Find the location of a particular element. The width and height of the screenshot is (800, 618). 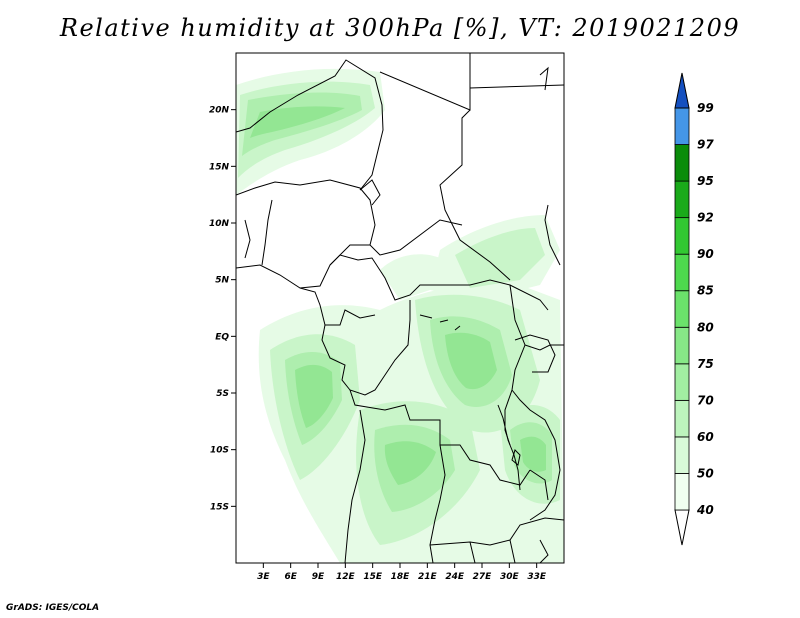

lat-tick-label: 15S is located at coordinates (219, 507).